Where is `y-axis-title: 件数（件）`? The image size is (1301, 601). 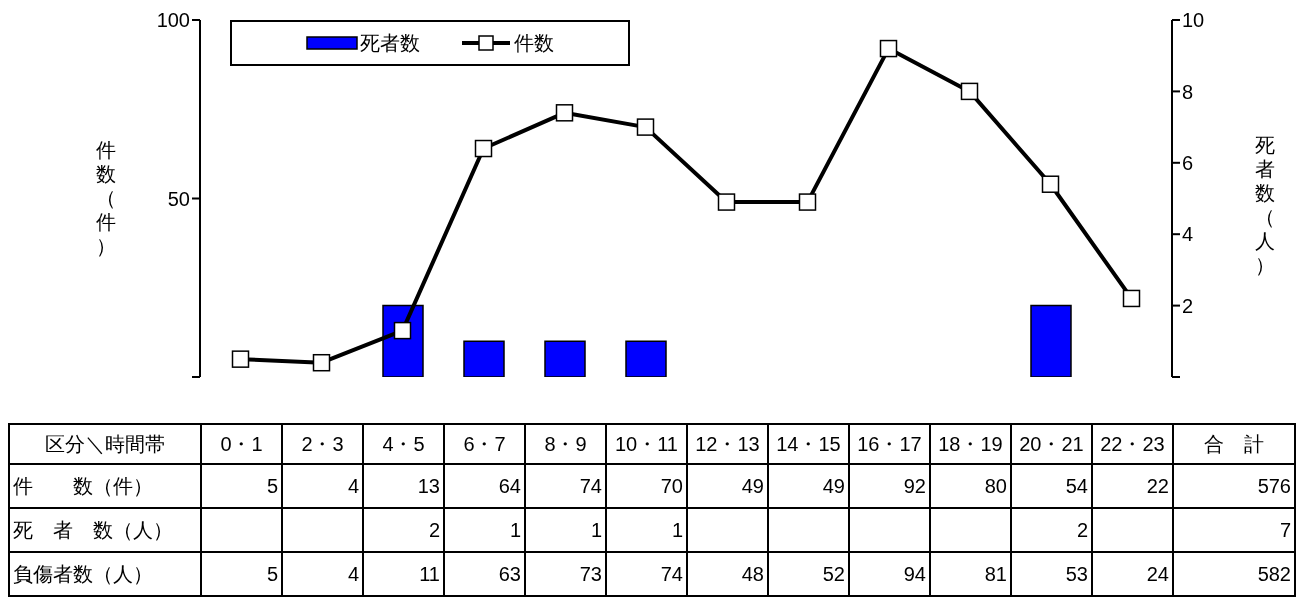 y-axis-title: 件数（件） is located at coordinates (106, 198).